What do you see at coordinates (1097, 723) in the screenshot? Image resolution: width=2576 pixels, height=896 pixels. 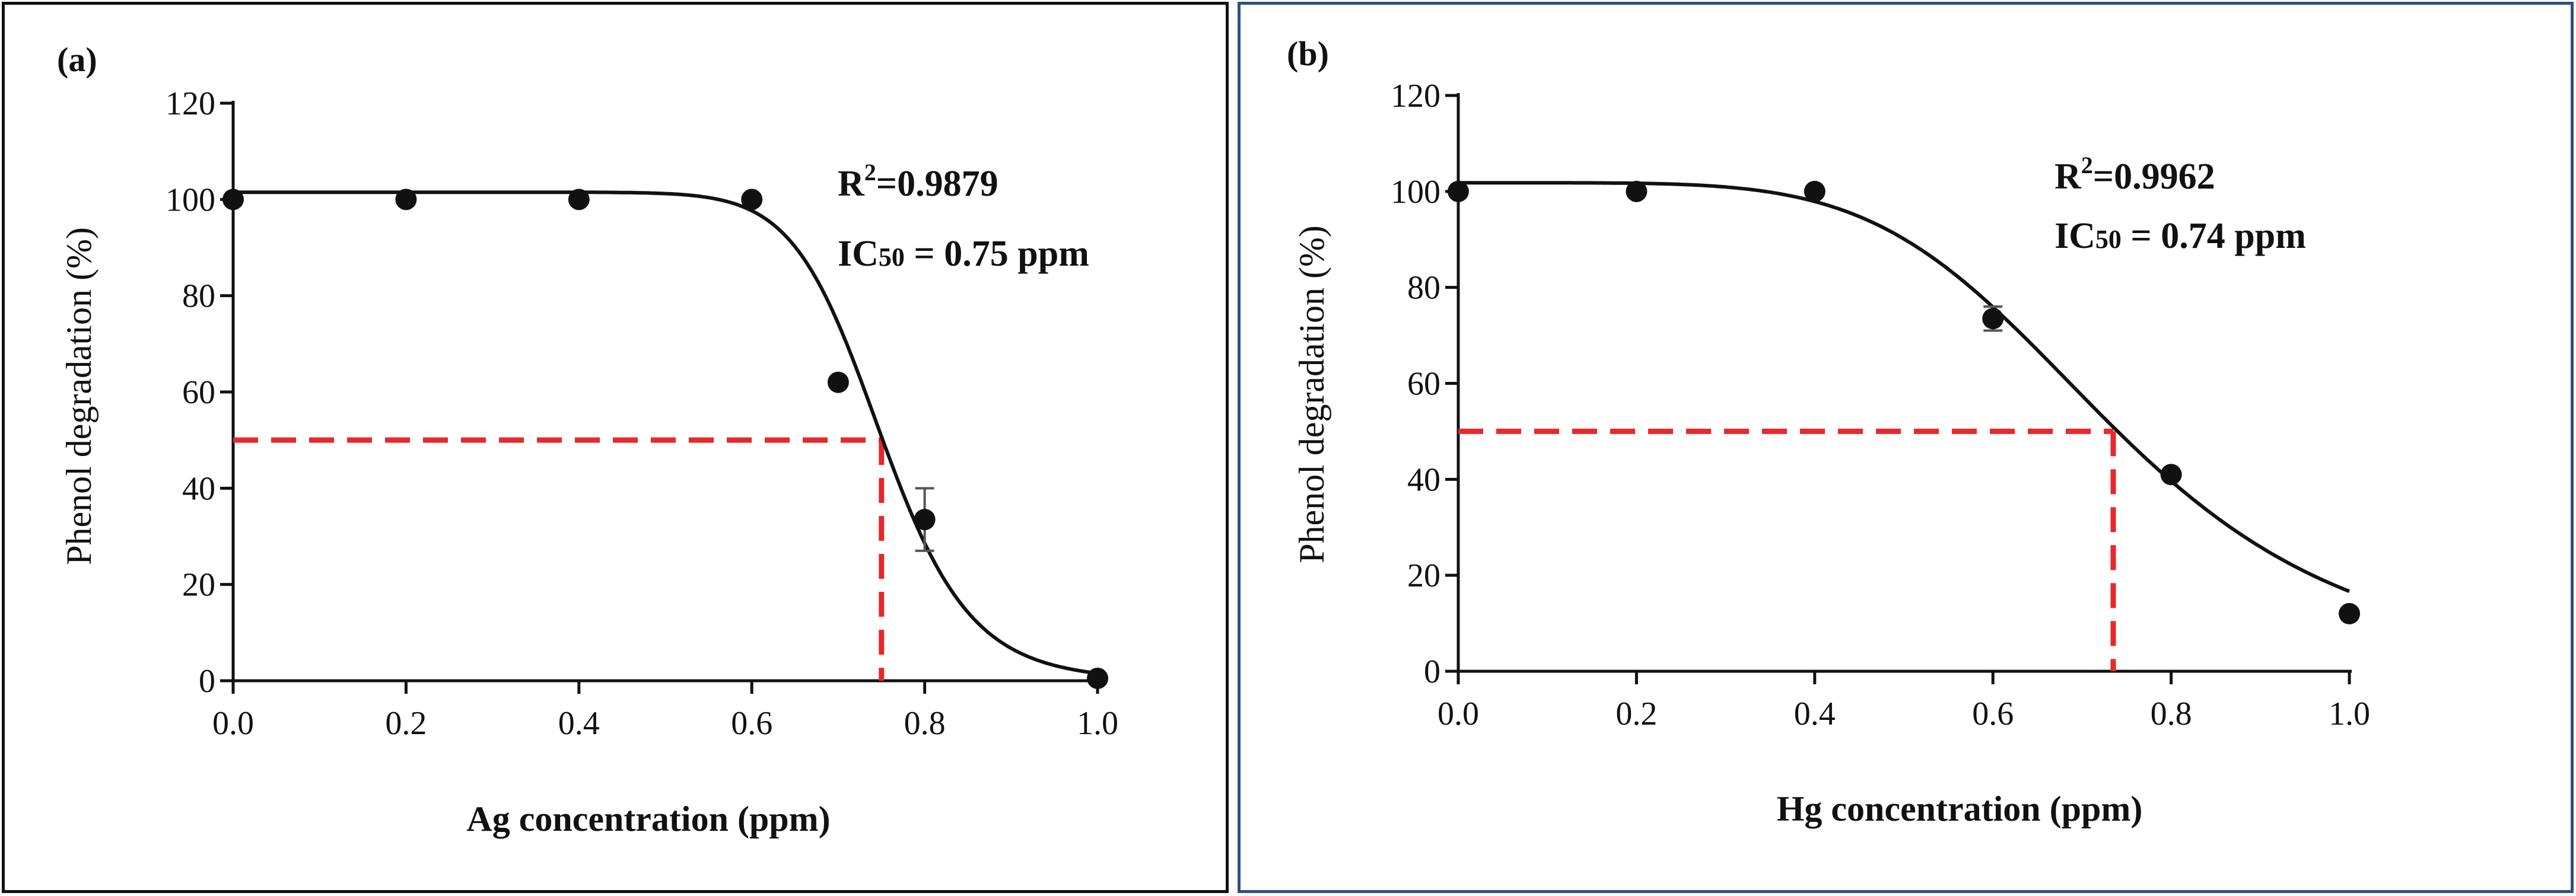 I see `x-tick-label-a: 1.0` at bounding box center [1097, 723].